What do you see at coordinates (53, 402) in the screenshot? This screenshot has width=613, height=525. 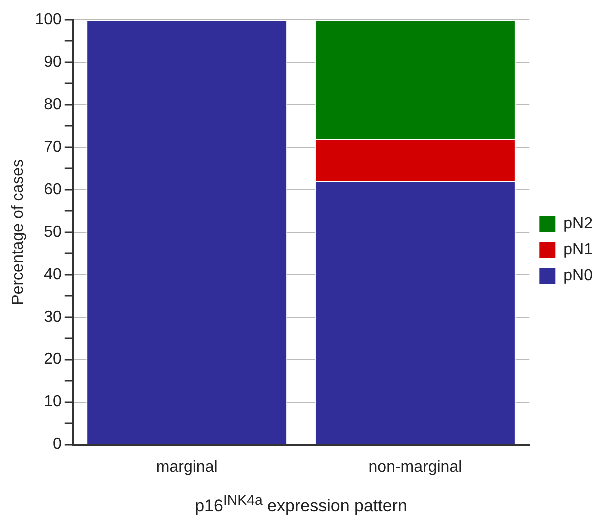 I see `y-tick-label: 10` at bounding box center [53, 402].